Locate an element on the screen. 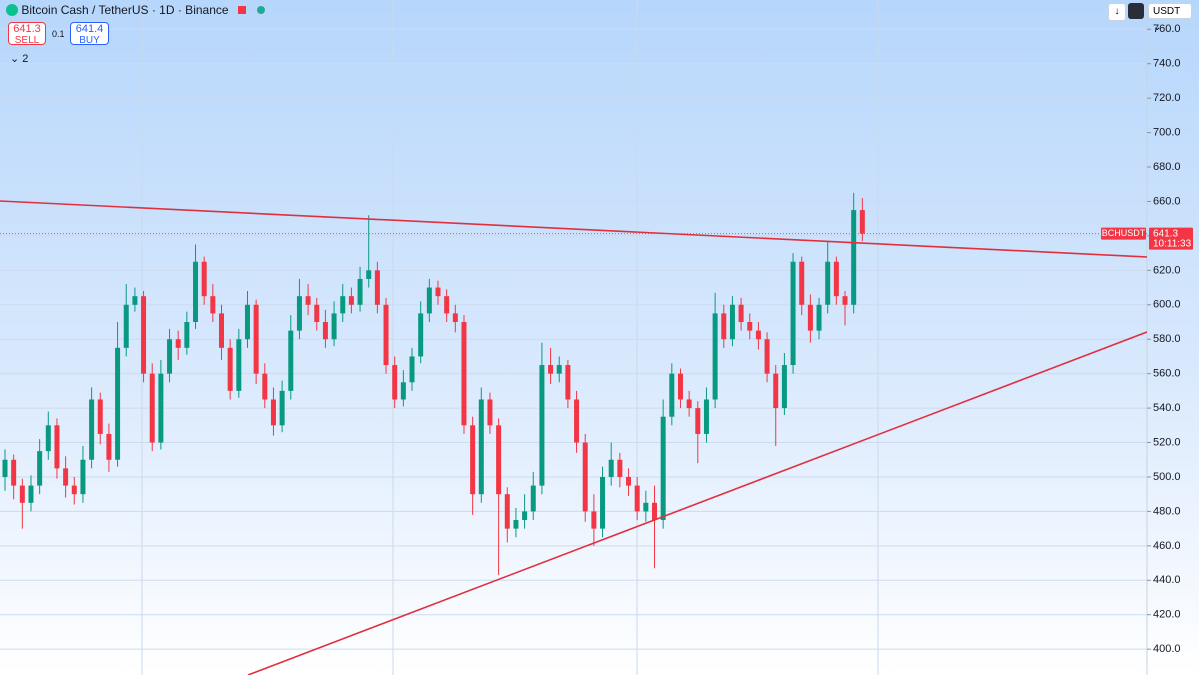 This screenshot has height=675, width=1199. sell-price: 641.3 is located at coordinates (27, 29).